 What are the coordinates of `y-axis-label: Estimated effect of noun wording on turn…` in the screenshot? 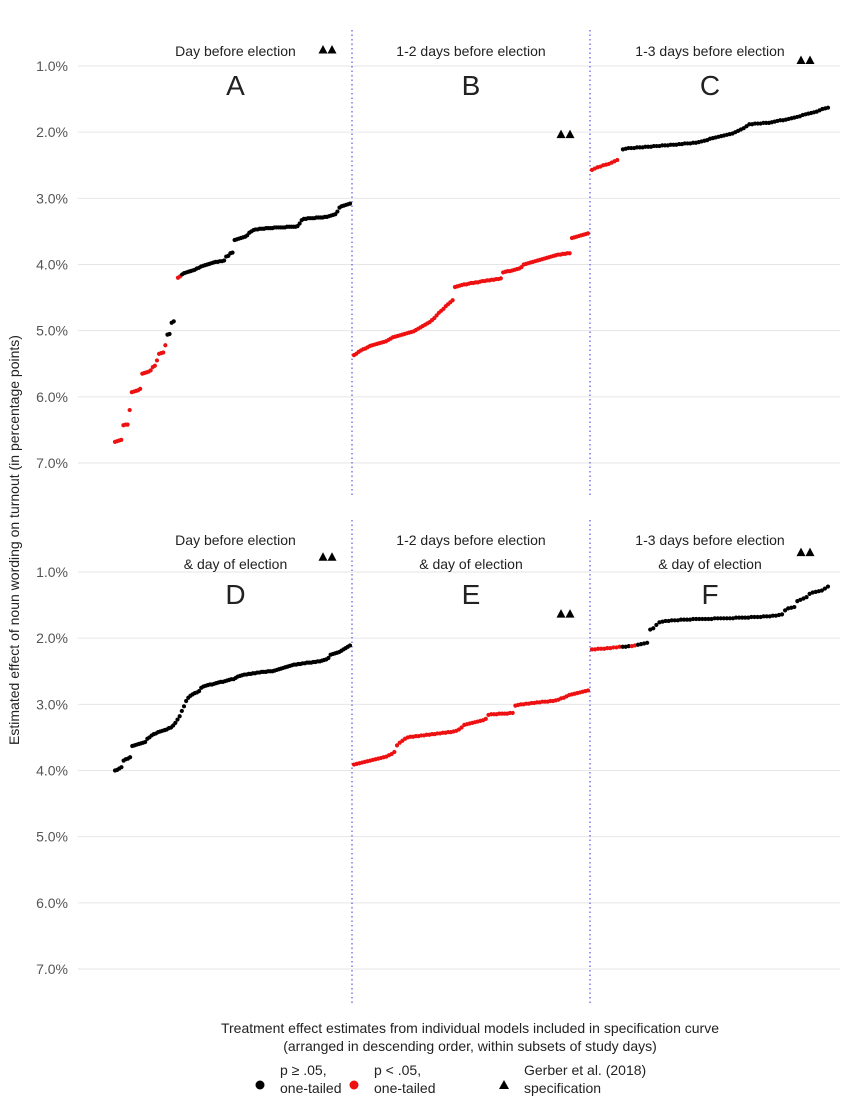 It's located at (14, 540).